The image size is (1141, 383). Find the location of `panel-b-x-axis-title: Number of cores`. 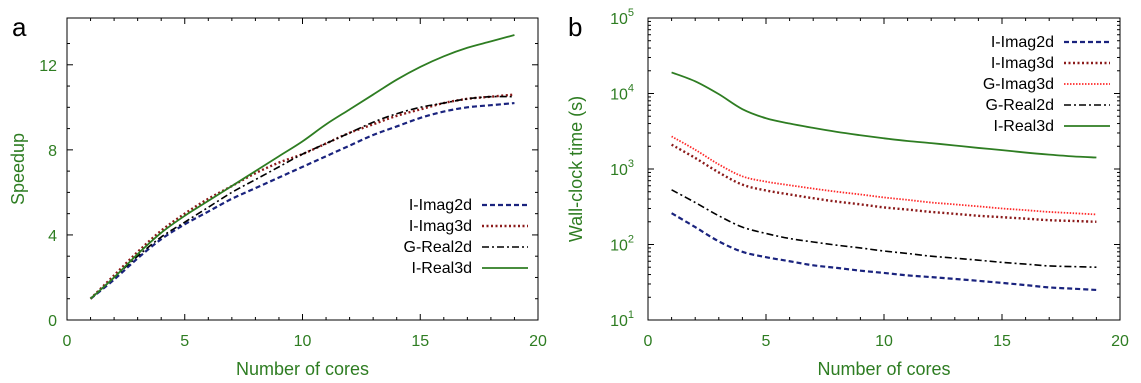

panel-b-x-axis-title: Number of cores is located at coordinates (883, 369).